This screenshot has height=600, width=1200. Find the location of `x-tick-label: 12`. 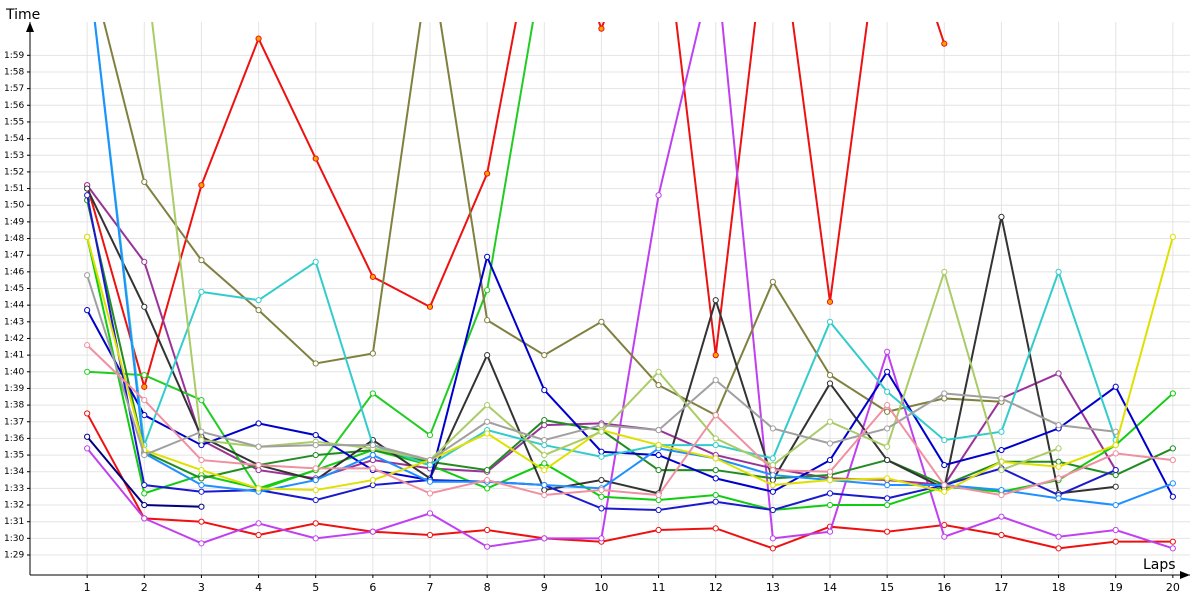

x-tick-label: 12 is located at coordinates (716, 587).